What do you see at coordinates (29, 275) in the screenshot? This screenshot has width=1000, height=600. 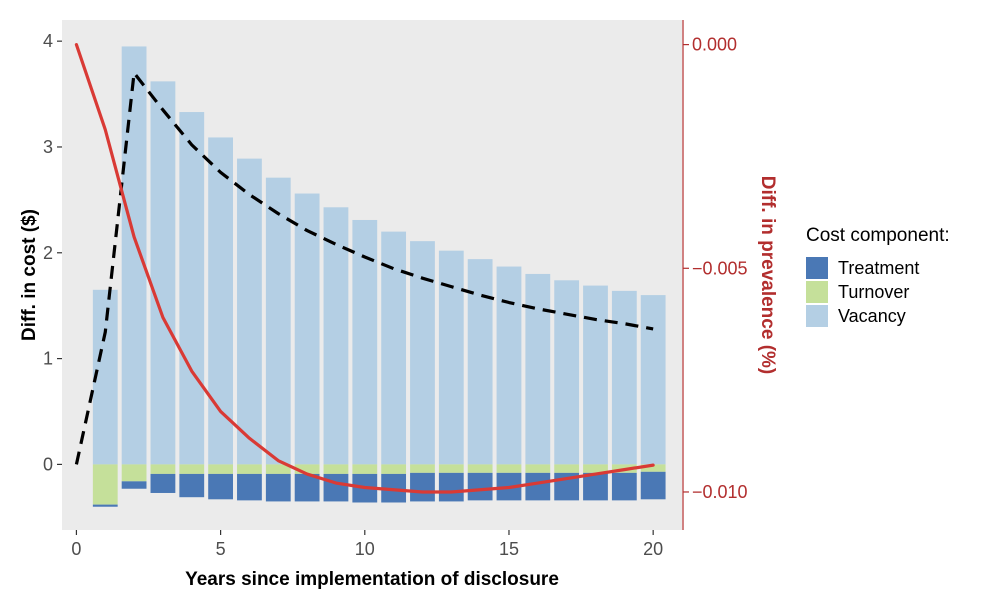 I see `y-axis-left-title: Diff. in cost ($)` at bounding box center [29, 275].